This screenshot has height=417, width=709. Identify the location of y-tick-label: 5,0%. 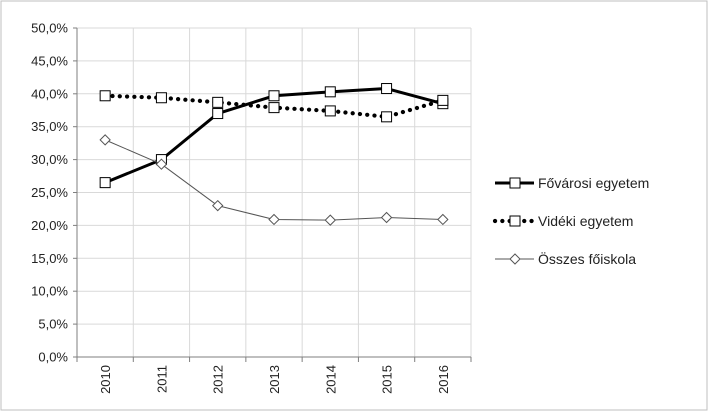
(53, 324).